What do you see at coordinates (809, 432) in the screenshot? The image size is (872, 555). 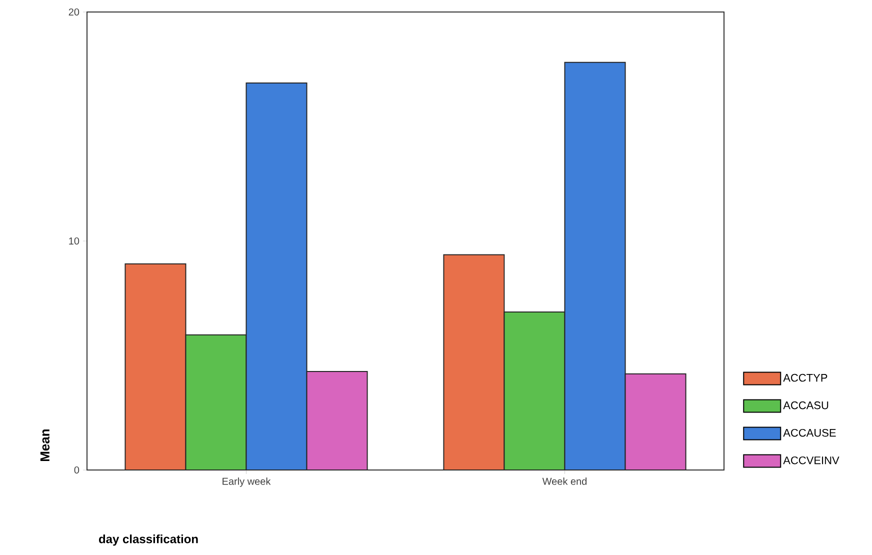 I see `legend-label: ACCAUSE` at bounding box center [809, 432].